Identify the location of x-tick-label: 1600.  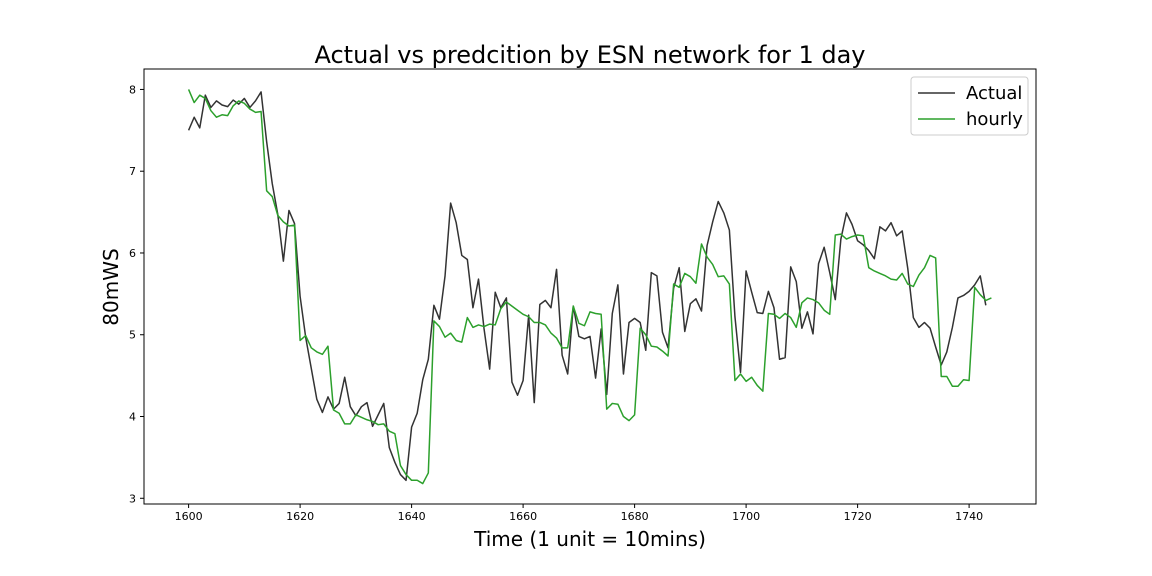
(189, 516).